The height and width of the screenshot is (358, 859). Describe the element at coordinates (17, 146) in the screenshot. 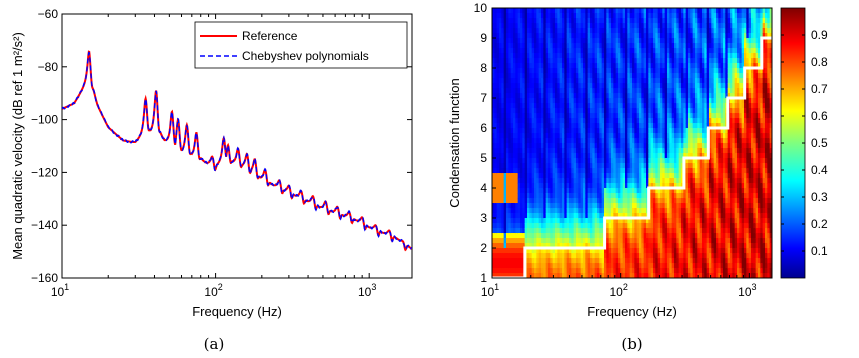

I see `panel-a-y-axis-label: Mean quadratic velocity (dB ref 1 m²/s²)` at that location.